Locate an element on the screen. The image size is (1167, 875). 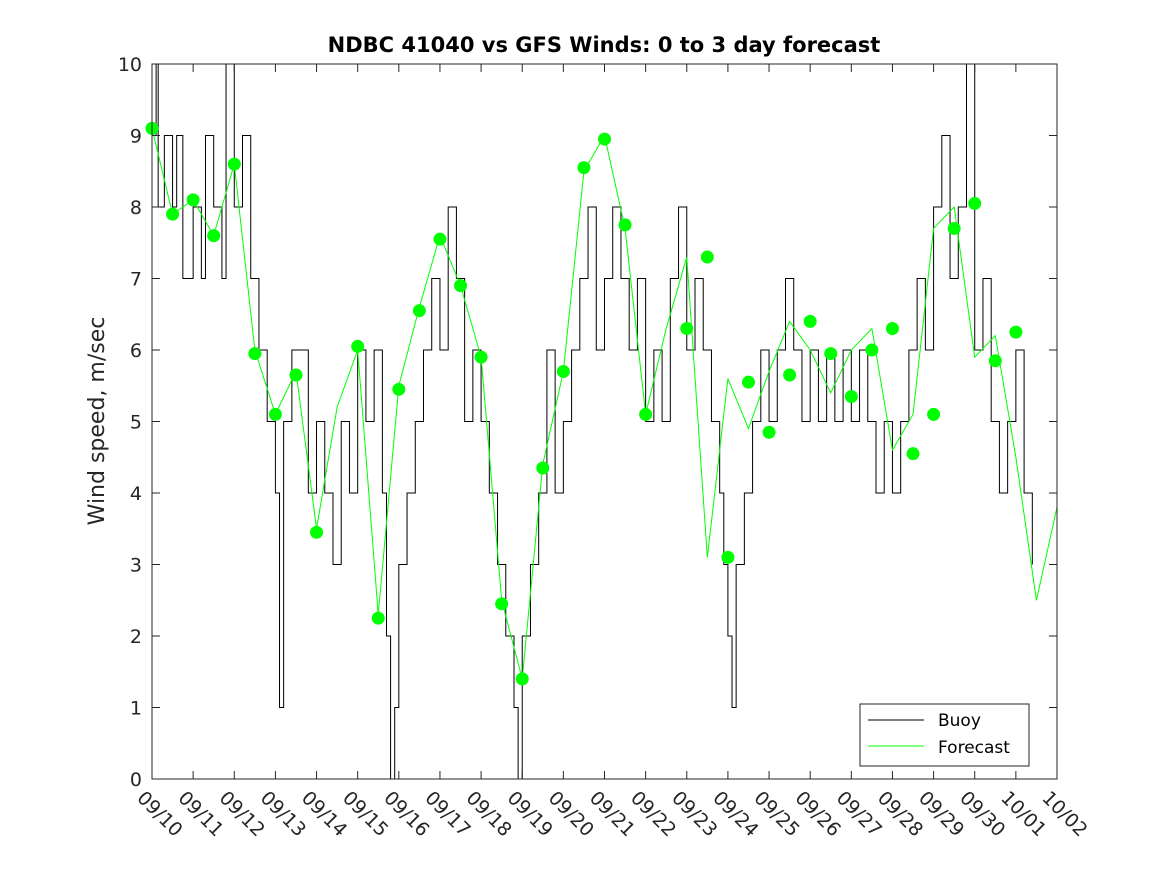
y-tick-label: 8 is located at coordinates (136, 208).